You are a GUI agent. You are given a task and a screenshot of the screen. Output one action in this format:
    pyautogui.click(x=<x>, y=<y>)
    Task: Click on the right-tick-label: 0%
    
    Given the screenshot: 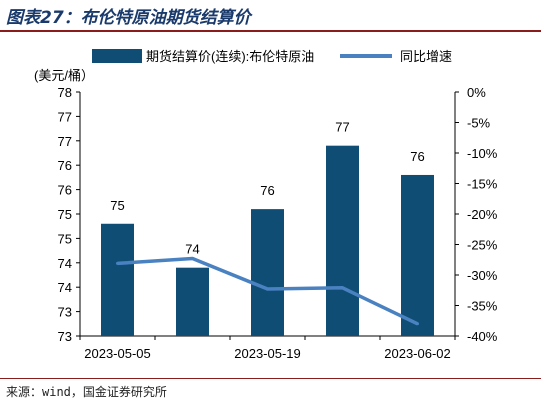 What is the action you would take?
    pyautogui.click(x=476, y=92)
    